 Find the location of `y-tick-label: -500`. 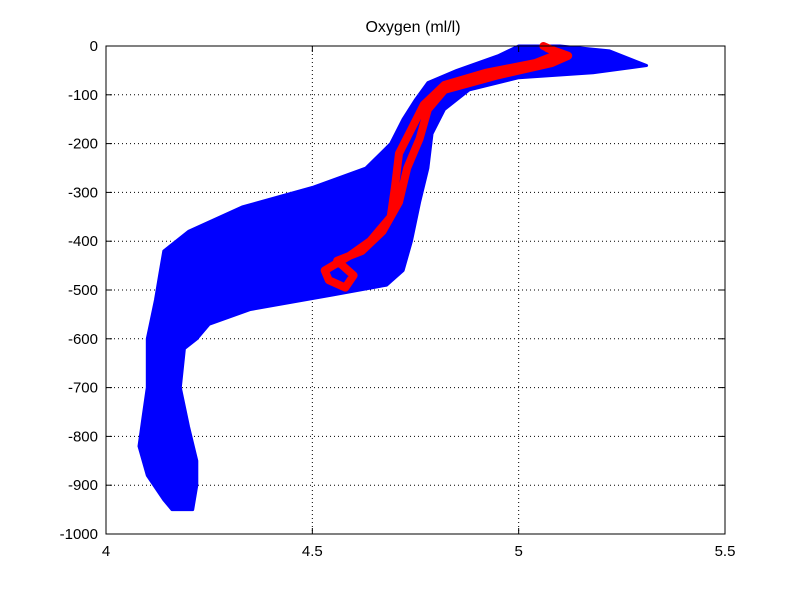

y-tick-label: -500 is located at coordinates (83, 290).